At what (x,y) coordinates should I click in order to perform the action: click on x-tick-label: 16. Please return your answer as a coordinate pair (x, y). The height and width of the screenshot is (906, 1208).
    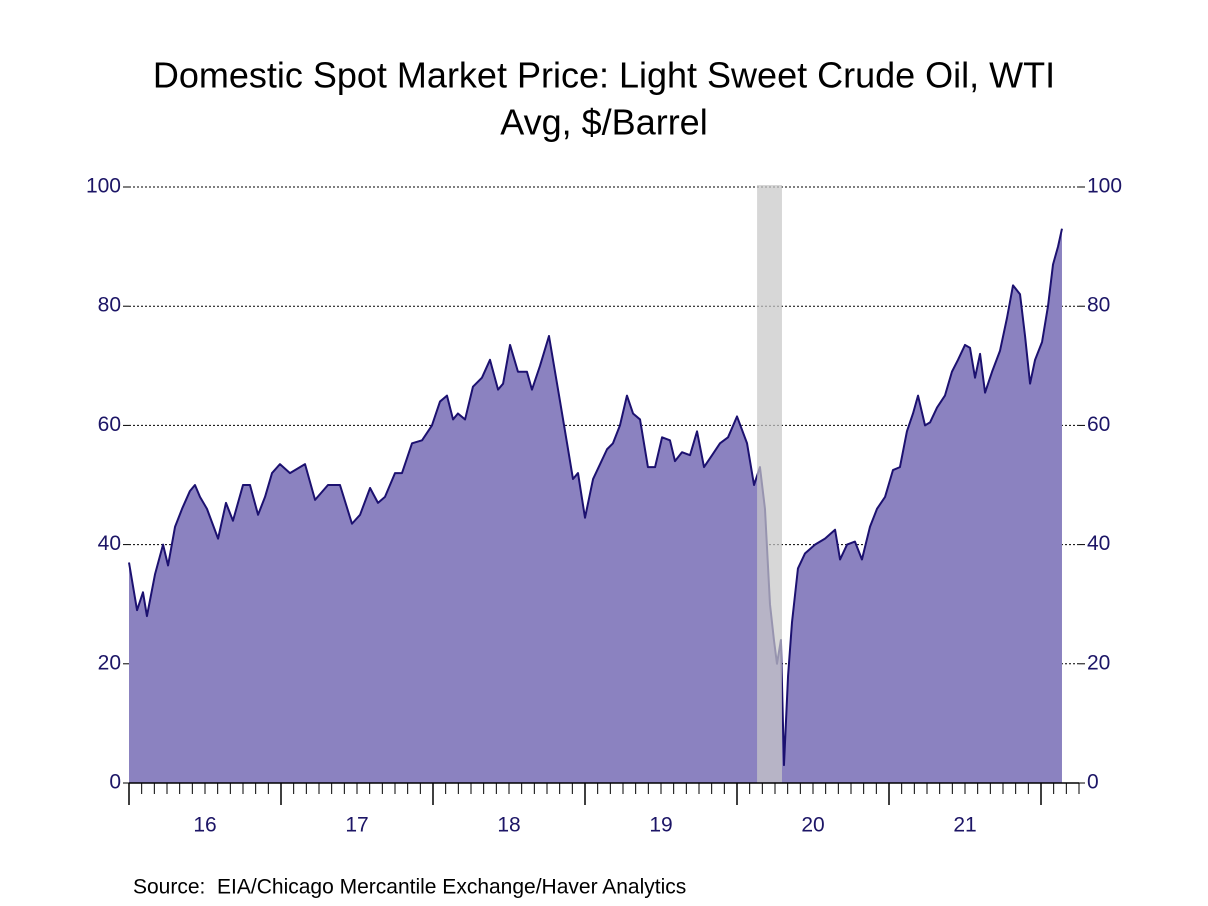
    Looking at the image, I should click on (204, 825).